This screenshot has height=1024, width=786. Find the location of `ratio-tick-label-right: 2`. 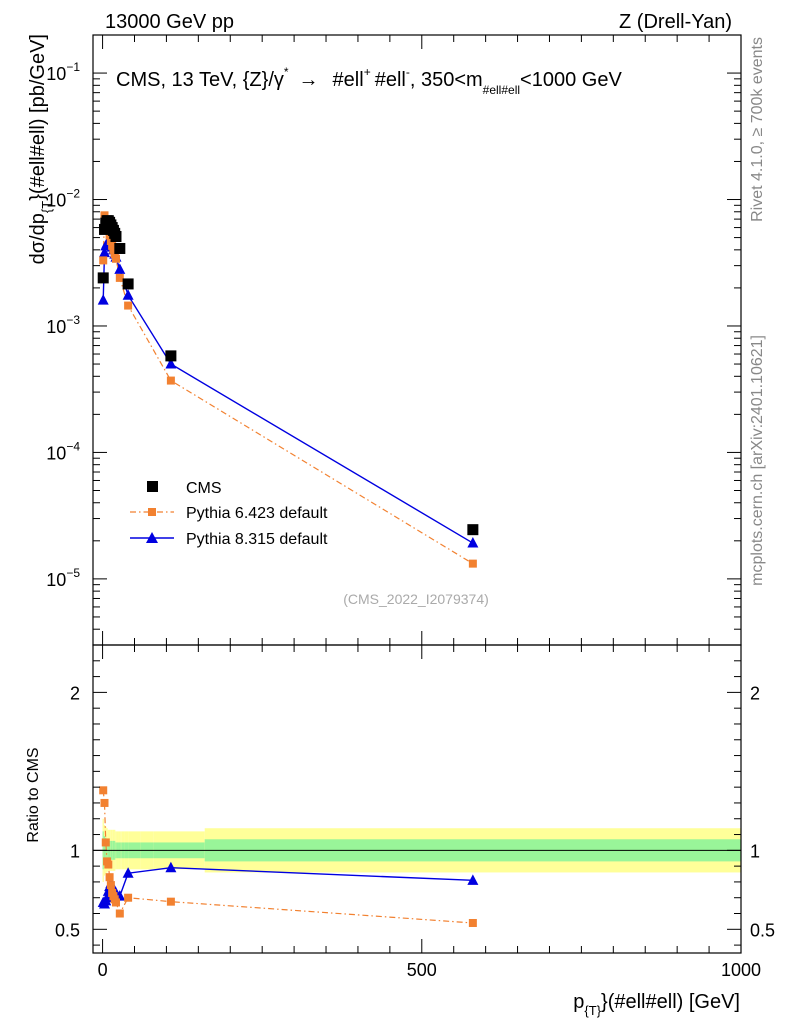

ratio-tick-label-right: 2 is located at coordinates (755, 693).